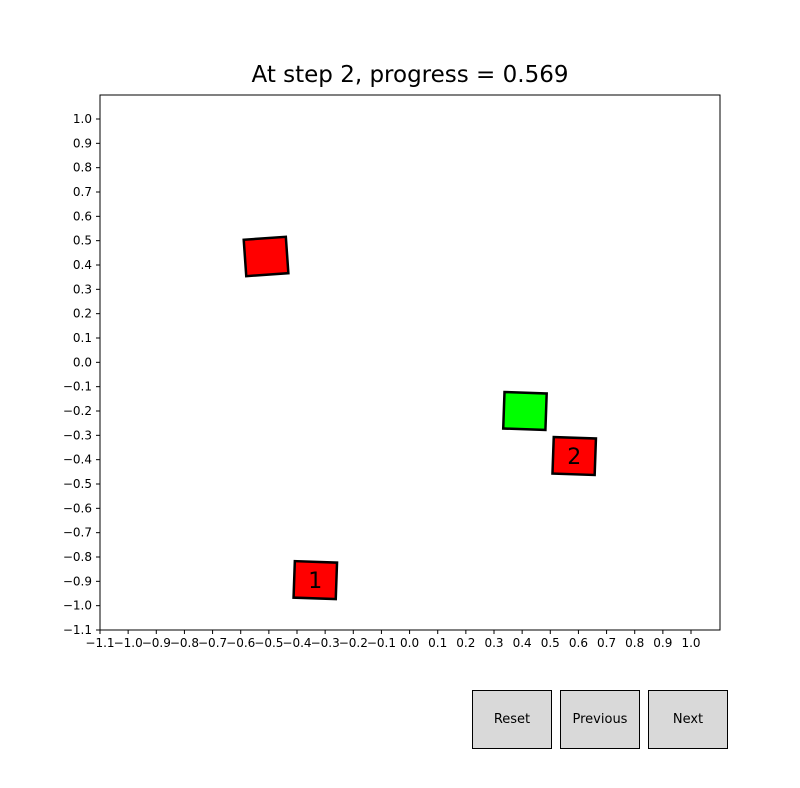 The image size is (800, 788). I want to click on x-tick-label: −0.6, so click(240, 643).